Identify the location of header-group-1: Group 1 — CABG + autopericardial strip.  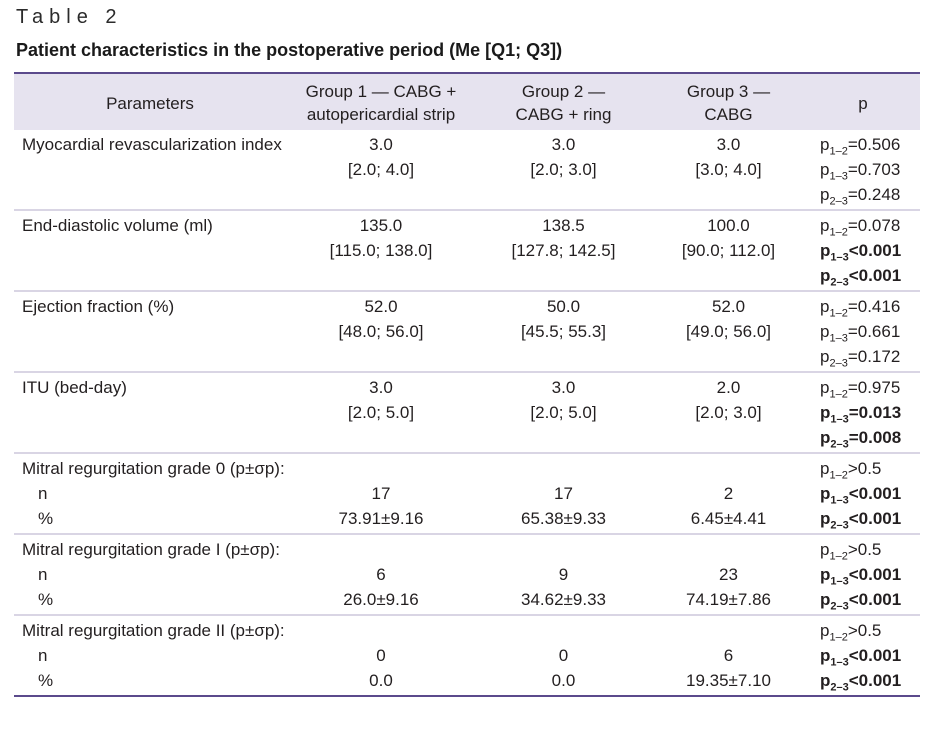
(381, 101).